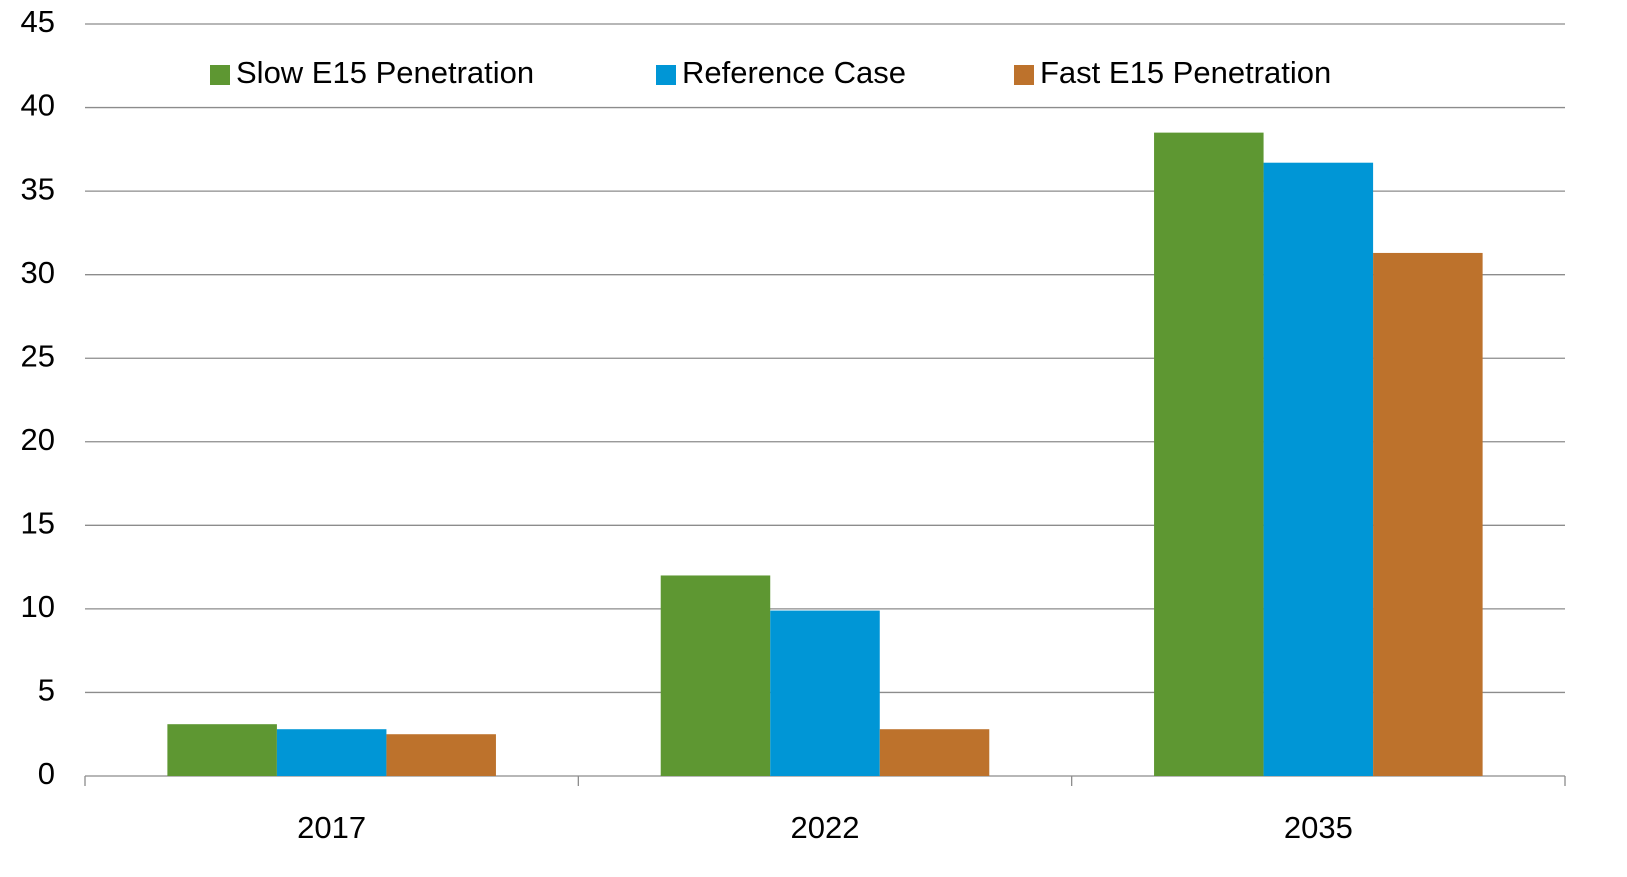 The height and width of the screenshot is (877, 1627). Describe the element at coordinates (385, 72) in the screenshot. I see `legend-label: Slow E15 Penetration` at that location.